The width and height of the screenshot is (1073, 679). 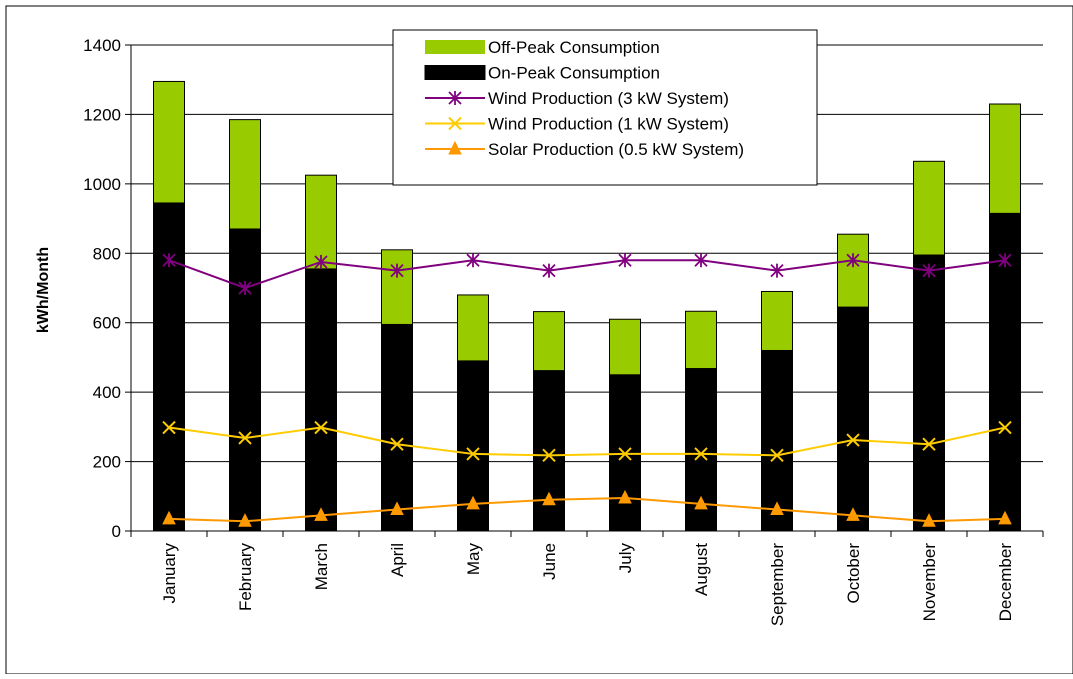 I want to click on legend-swatch-on-peak-consumption, so click(x=455, y=72).